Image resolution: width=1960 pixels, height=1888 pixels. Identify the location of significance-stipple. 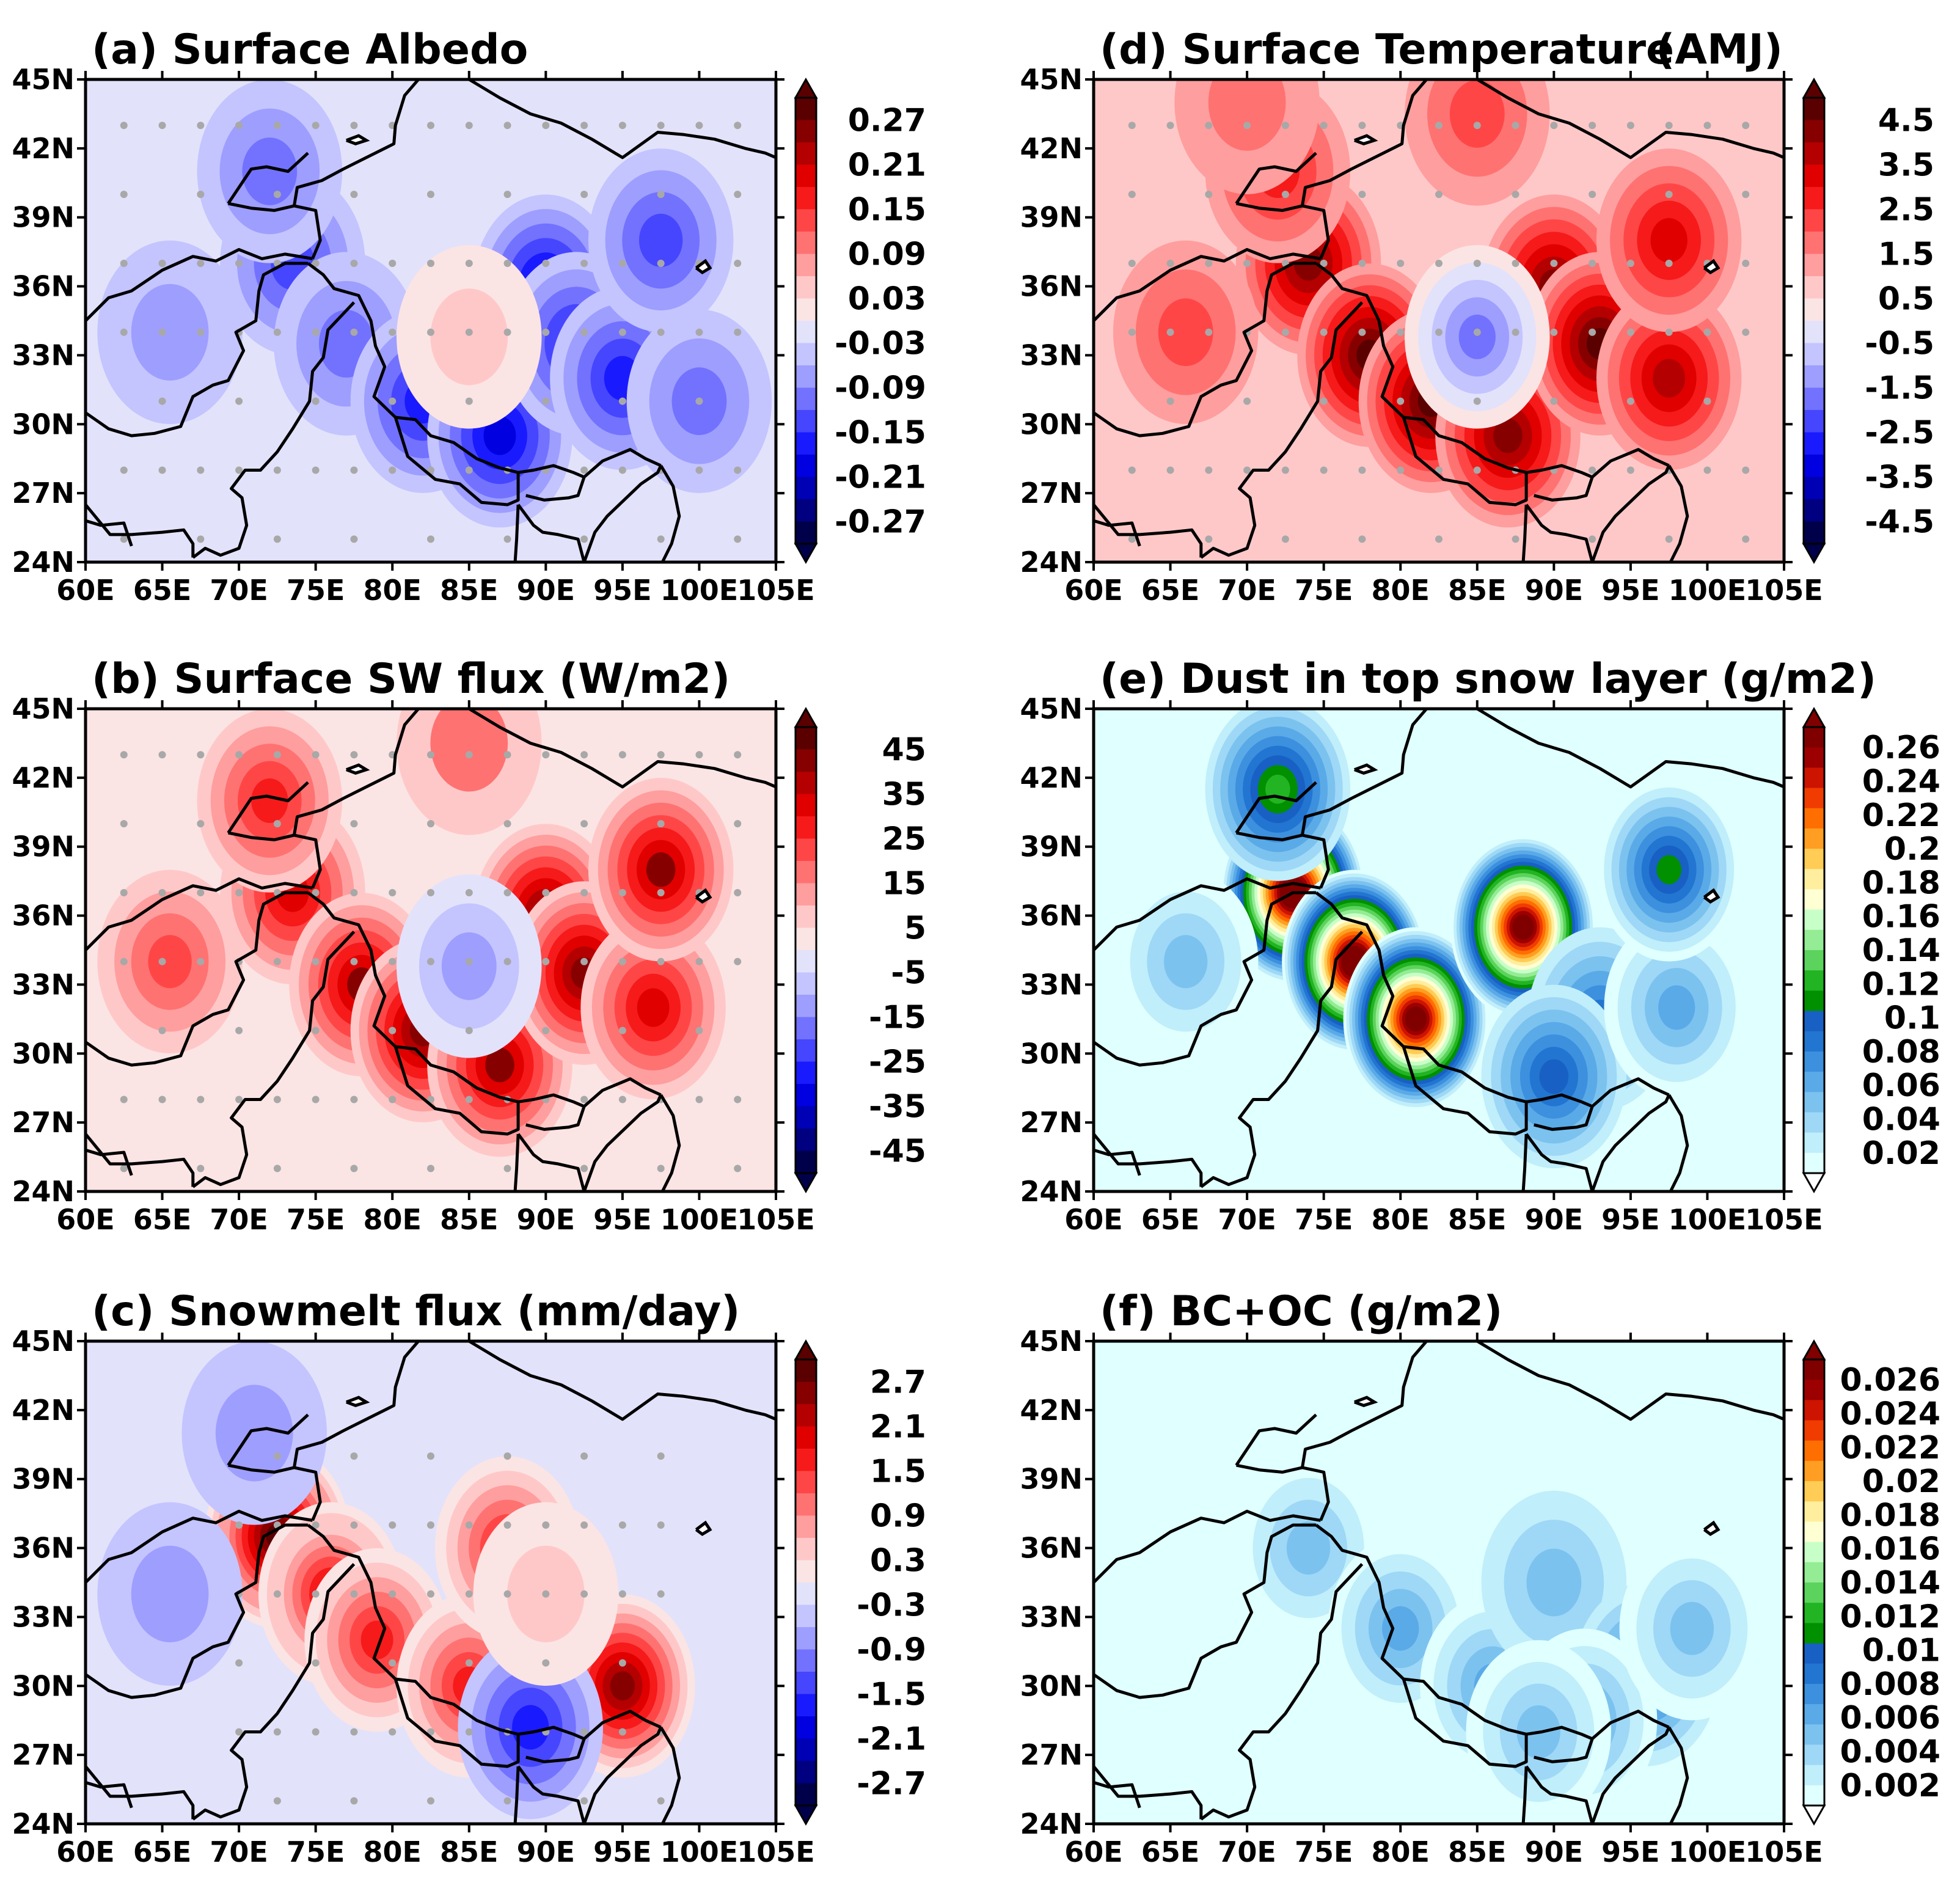
(431, 332).